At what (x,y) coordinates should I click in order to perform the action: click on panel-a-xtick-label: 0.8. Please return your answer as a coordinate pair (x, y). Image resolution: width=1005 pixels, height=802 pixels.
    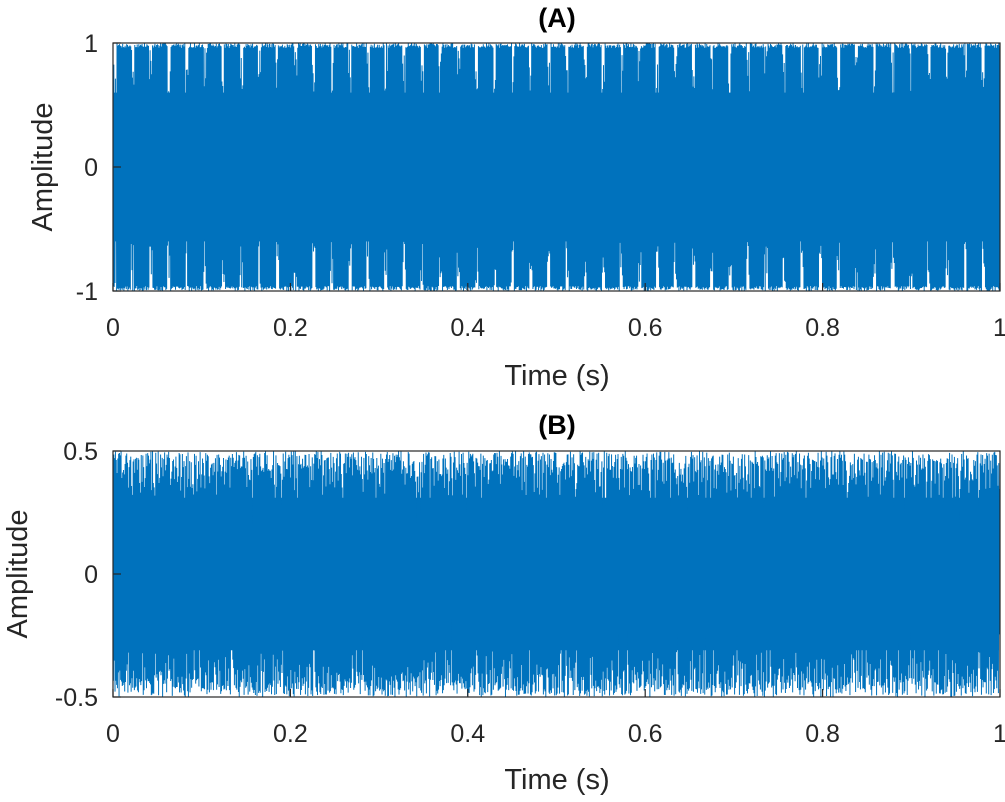
    Looking at the image, I should click on (822, 328).